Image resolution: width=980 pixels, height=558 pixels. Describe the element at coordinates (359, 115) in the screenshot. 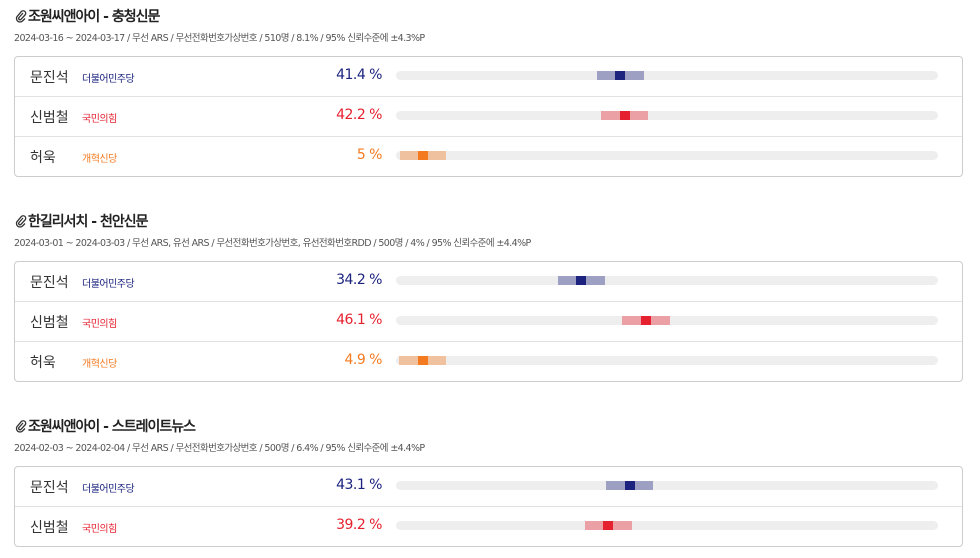

I see `vote-share: 42.2 %` at that location.